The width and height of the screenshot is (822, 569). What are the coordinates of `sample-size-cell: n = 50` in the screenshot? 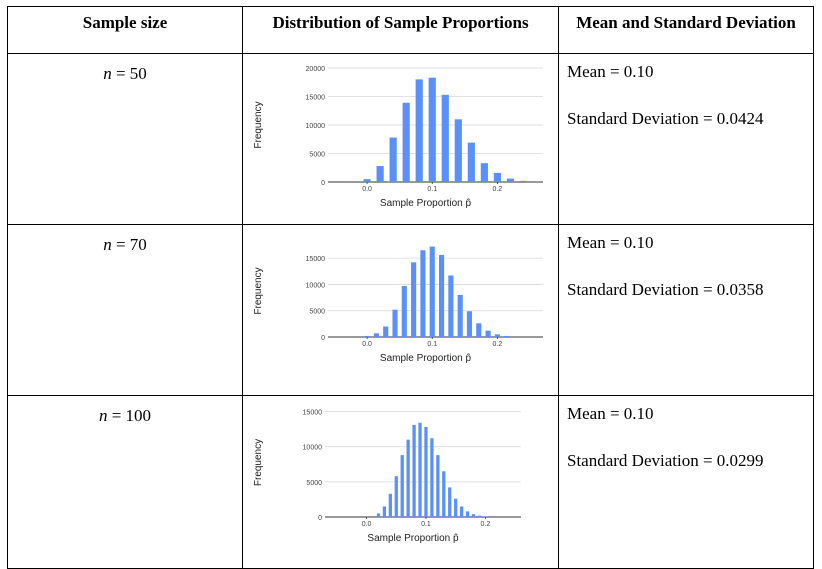 It's located at (125, 139).